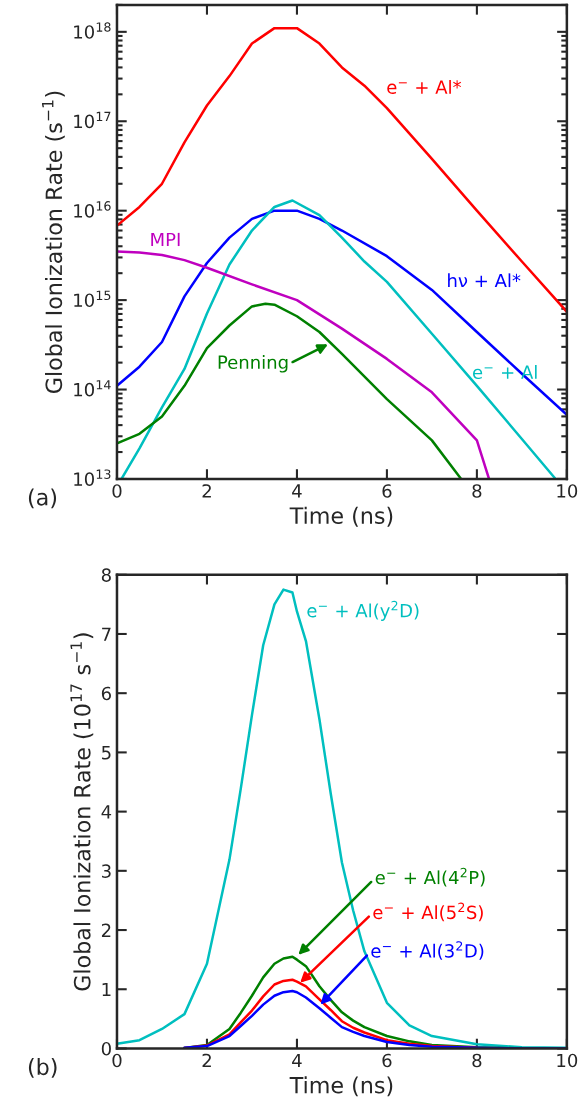 This screenshot has height=1118, width=582. I want to click on annotation: e$^{−}$ + Al(y$^{2}$D), so click(363, 610).